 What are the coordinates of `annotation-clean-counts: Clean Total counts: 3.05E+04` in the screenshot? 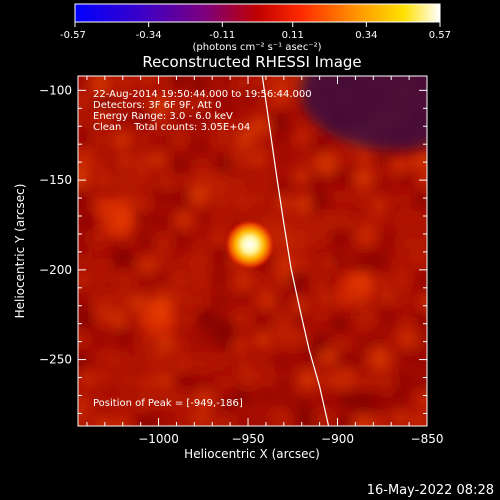 It's located at (171, 127).